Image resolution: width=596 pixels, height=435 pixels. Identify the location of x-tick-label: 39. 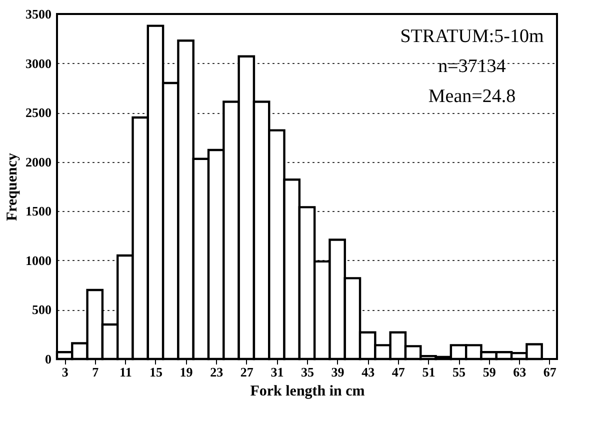
(338, 372).